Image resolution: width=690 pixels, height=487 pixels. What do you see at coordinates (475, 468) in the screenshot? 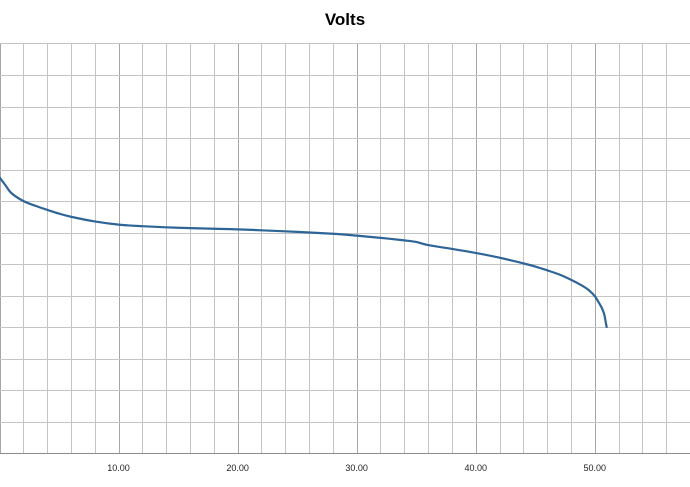
I see `x-tick-label: 40.00` at bounding box center [475, 468].